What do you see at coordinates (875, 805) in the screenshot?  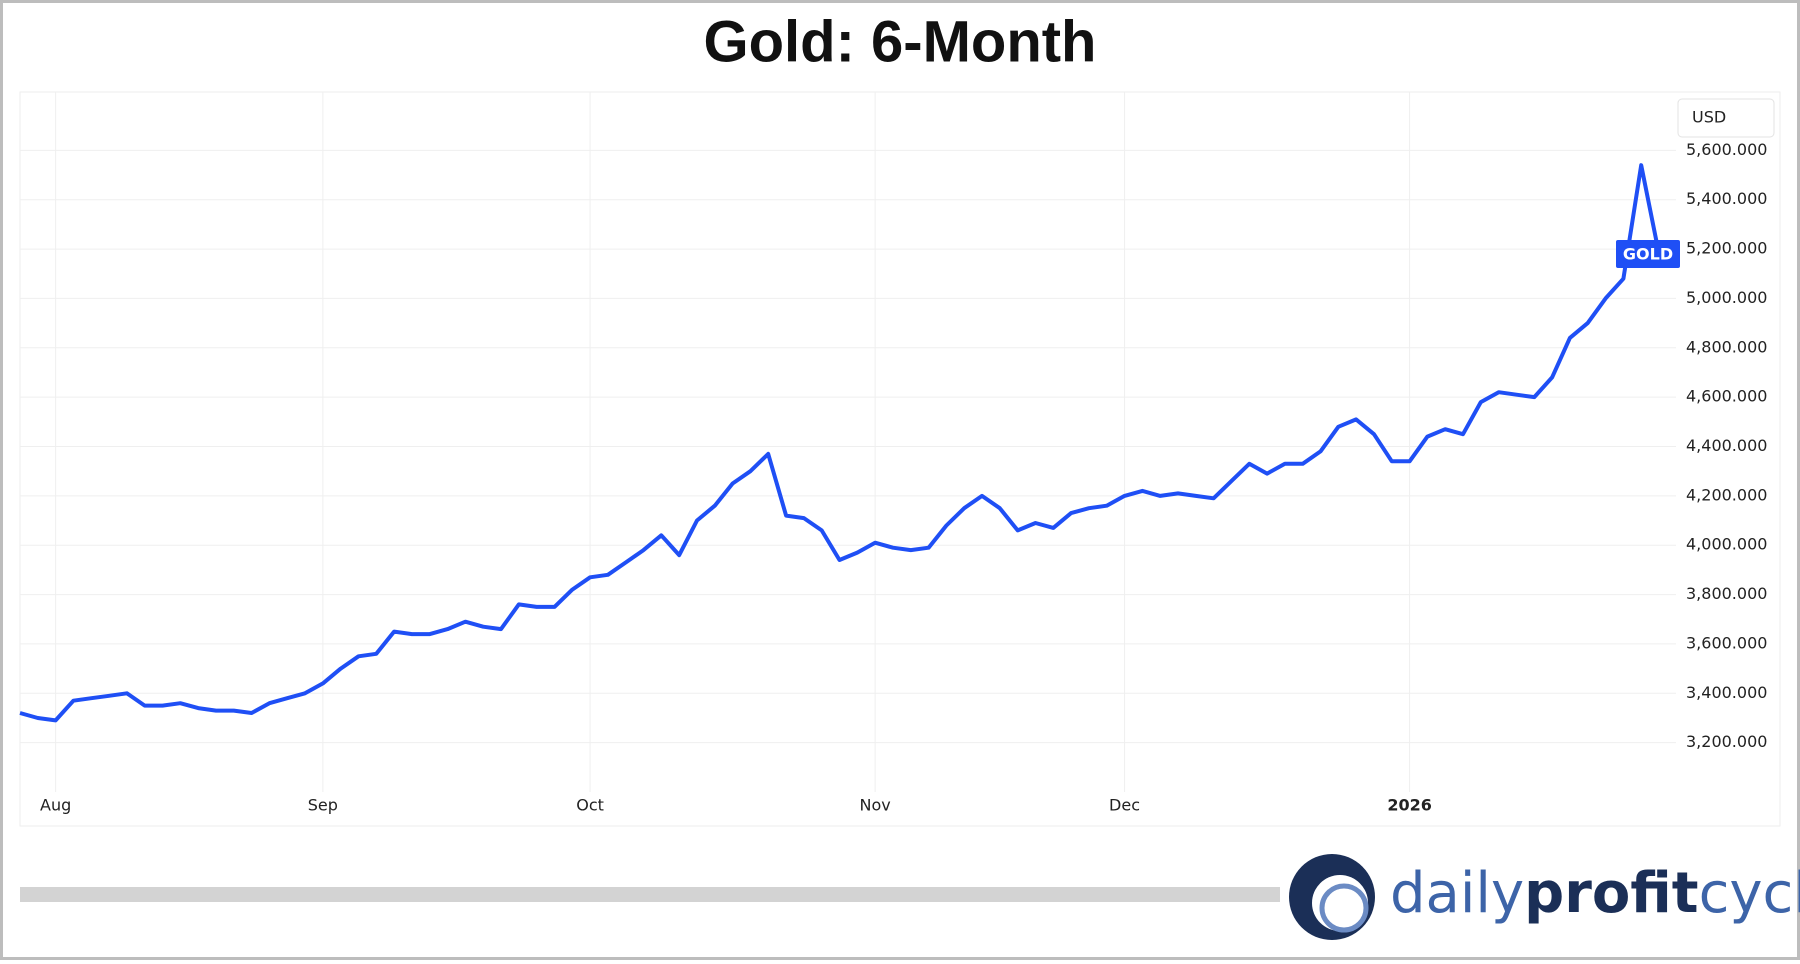 I see `x-tick-label: Nov` at bounding box center [875, 805].